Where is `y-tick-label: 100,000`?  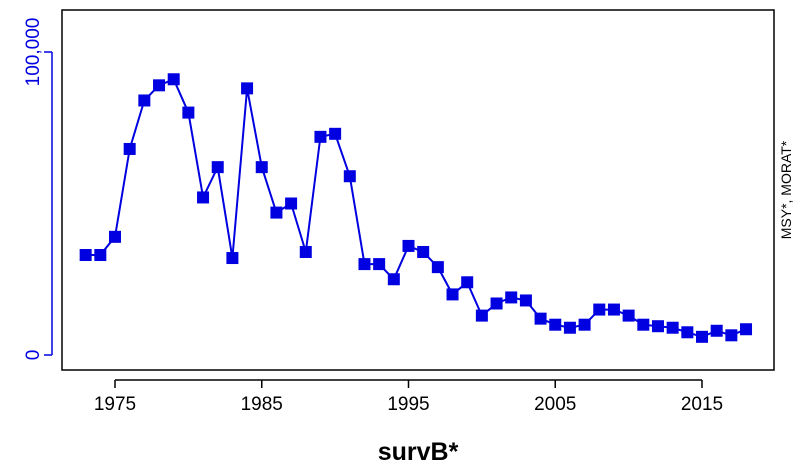
y-tick-label: 100,000 is located at coordinates (33, 52).